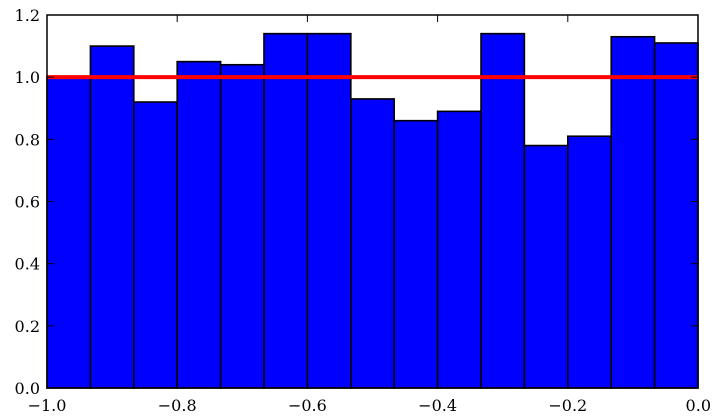 Image resolution: width=713 pixels, height=417 pixels. Describe the element at coordinates (307, 405) in the screenshot. I see `x-tick-label: −0.6` at that location.